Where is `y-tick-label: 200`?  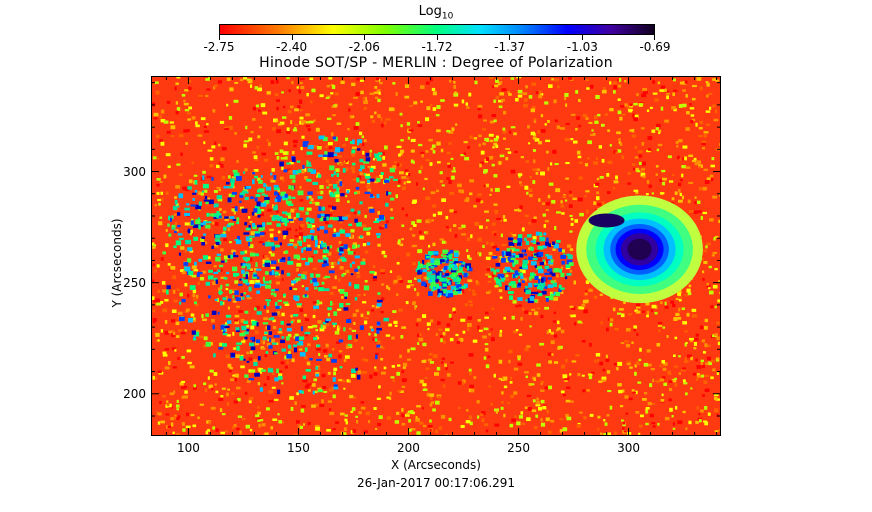 y-tick-label: 200 is located at coordinates (134, 393).